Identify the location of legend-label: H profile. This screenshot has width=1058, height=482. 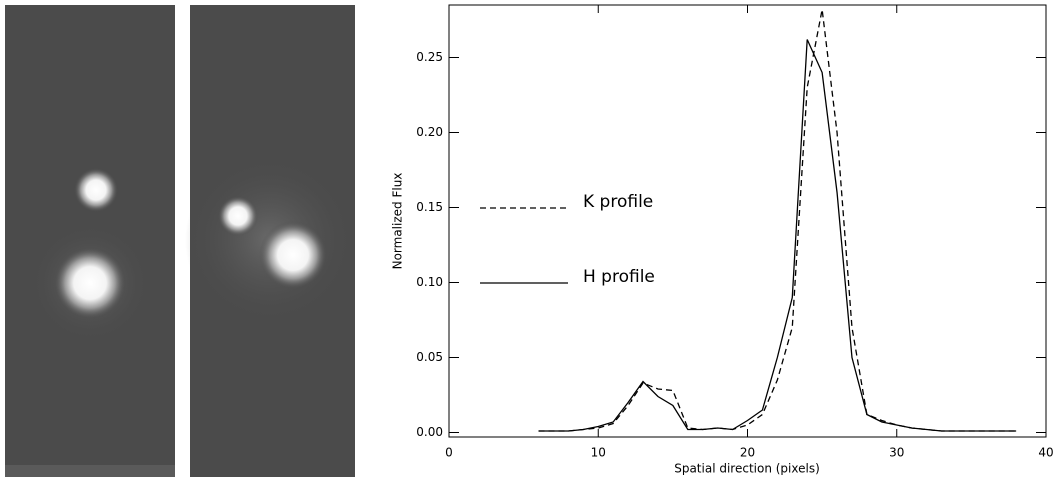
(619, 277).